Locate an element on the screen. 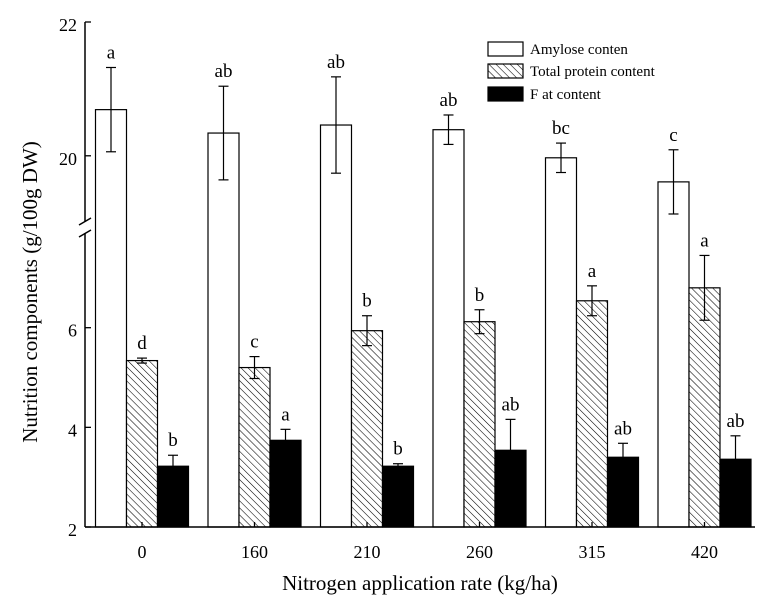  y-axis-title: Nutrition components (g/100g DW) is located at coordinates (30, 292).